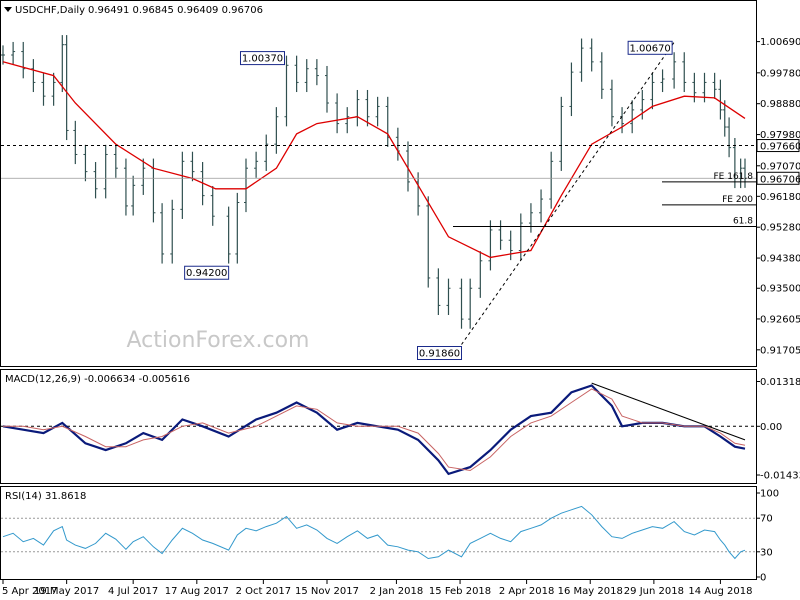 The height and width of the screenshot is (600, 800). I want to click on price-tick-label: 1.00690, so click(780, 42).